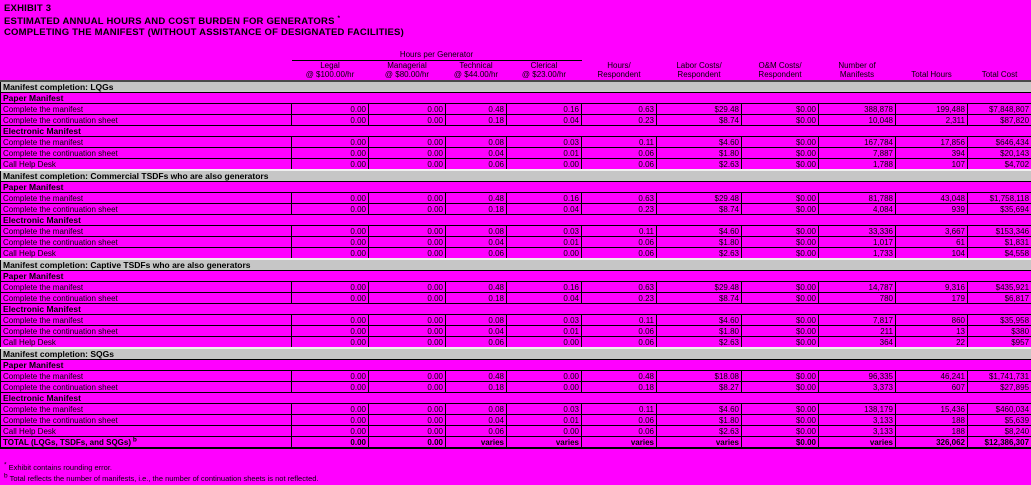  What do you see at coordinates (998, 320) in the screenshot?
I see `table-cell: $35,958` at bounding box center [998, 320].